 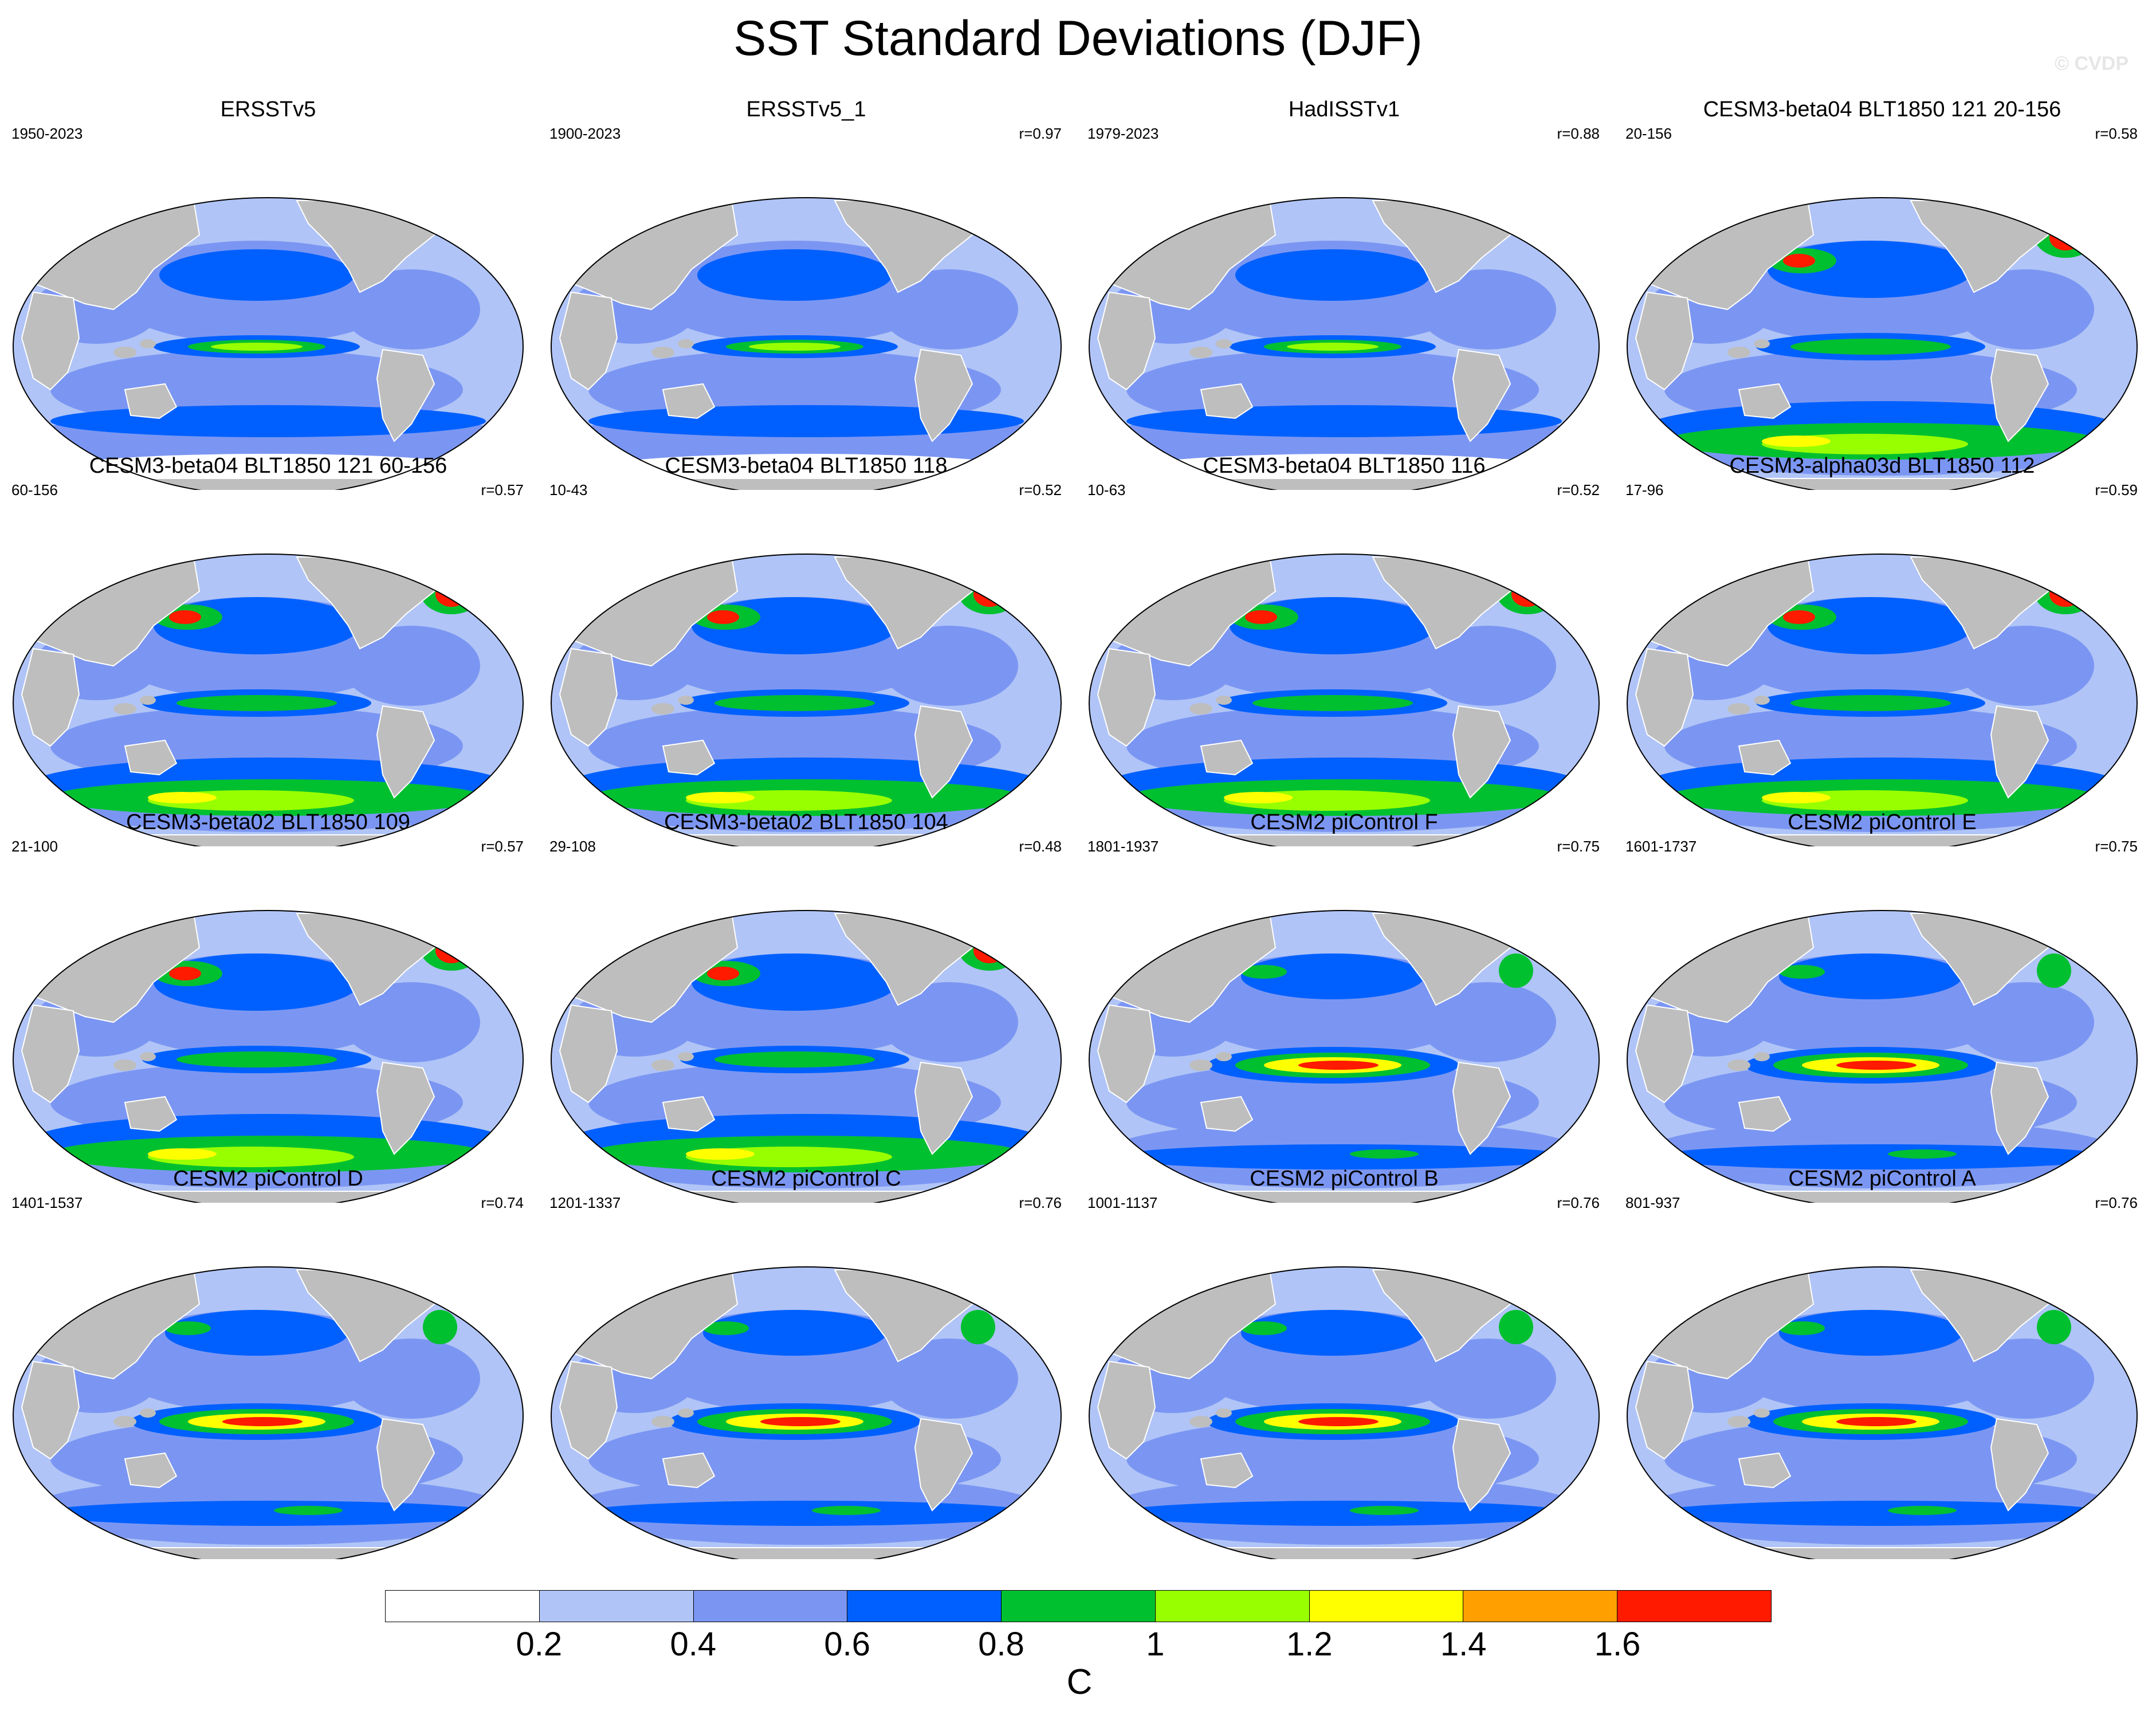 I want to click on map-panel: CESM2 piControl C 1201-1337 r=0.76, so click(x=806, y=1363).